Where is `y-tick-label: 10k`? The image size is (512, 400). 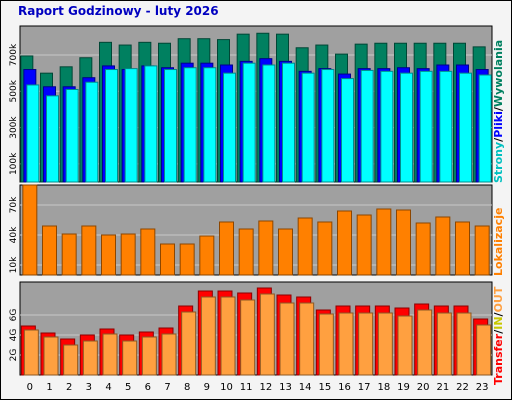
y-tick-label: 10k is located at coordinates (14, 264).